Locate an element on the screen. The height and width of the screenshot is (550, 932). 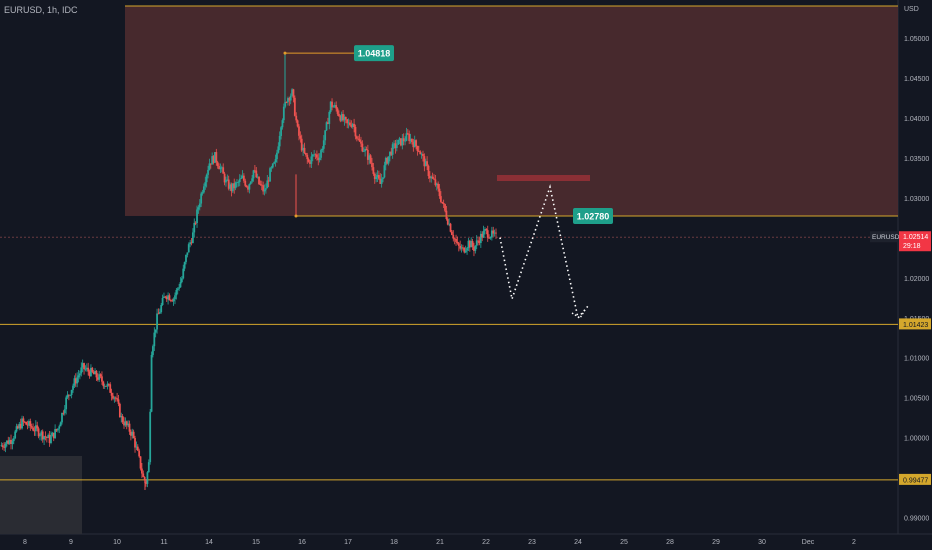
high-badge-label: 1.04818 is located at coordinates (374, 54).